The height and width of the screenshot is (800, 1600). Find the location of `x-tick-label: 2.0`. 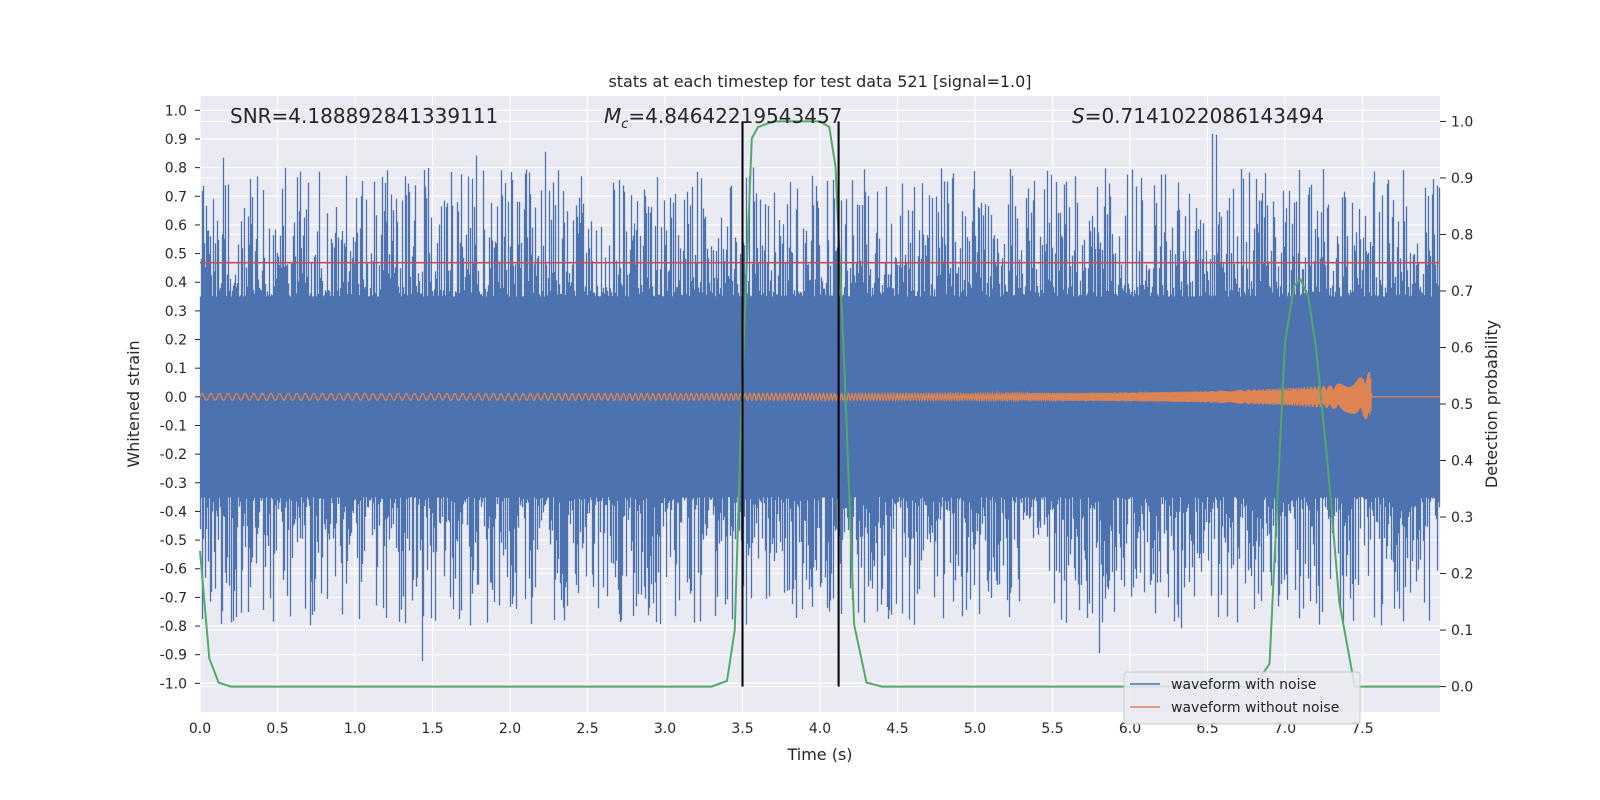

x-tick-label: 2.0 is located at coordinates (510, 729).